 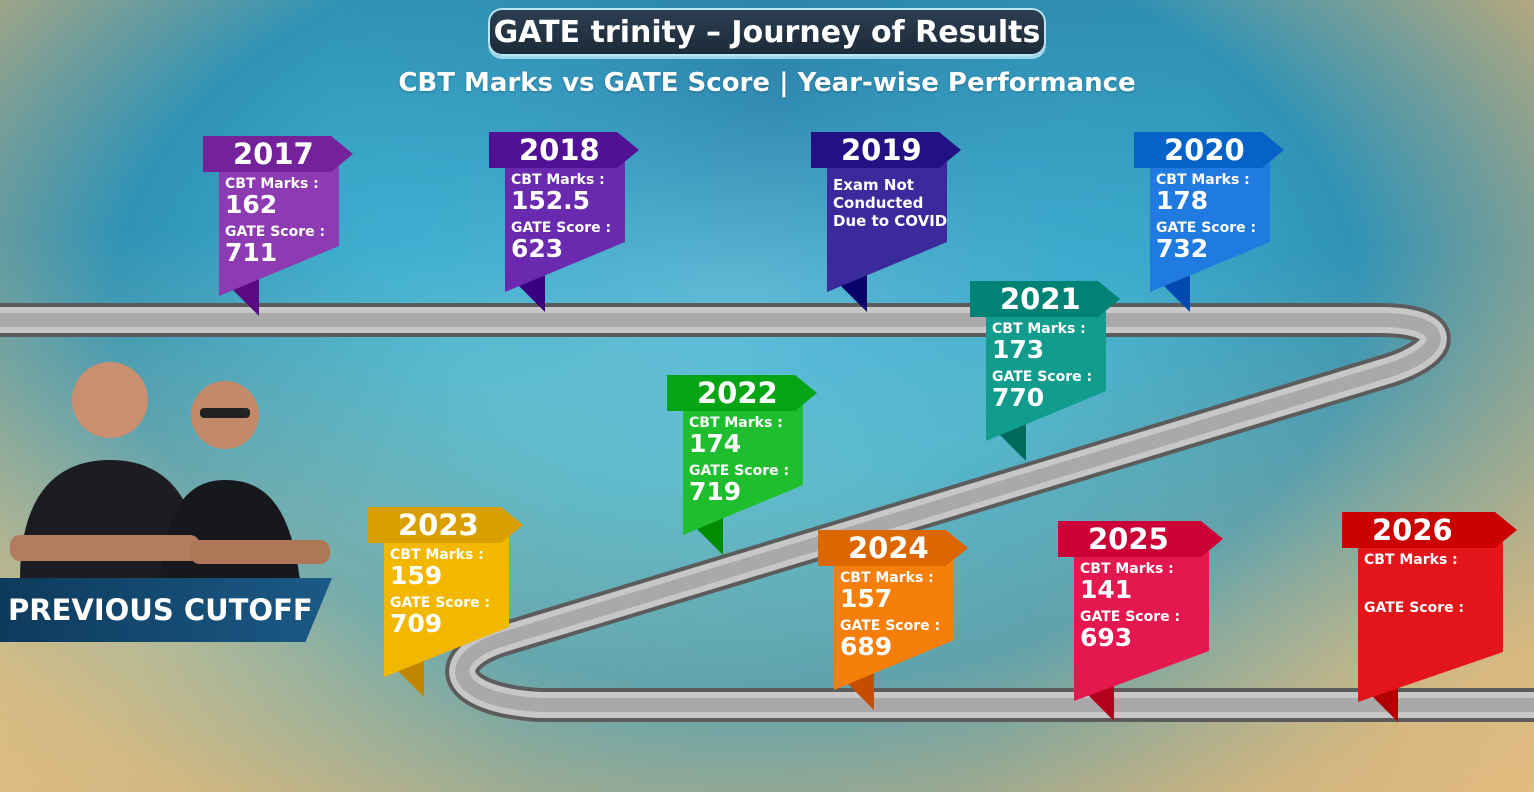 I want to click on gate-score-value: 689, so click(x=866, y=646).